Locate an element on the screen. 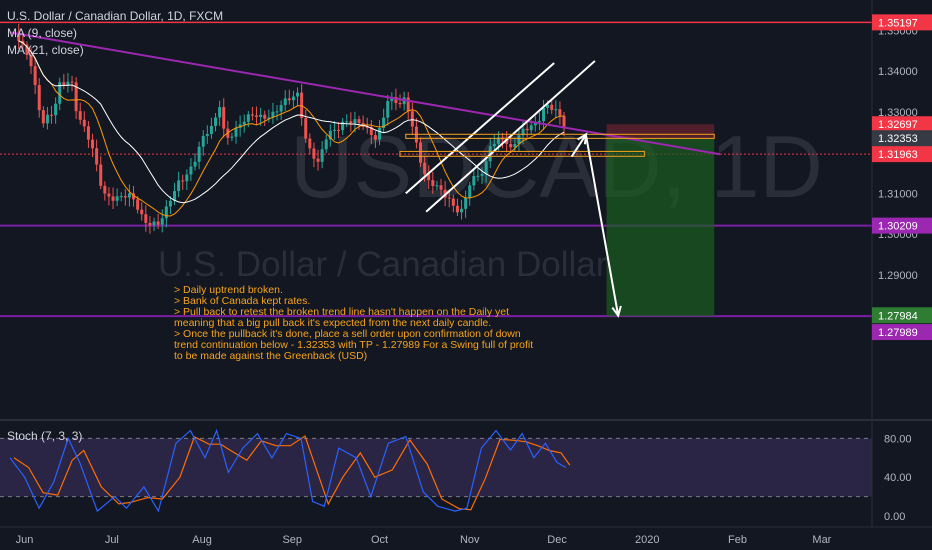  stoch-legend: Stoch (7, 3, 3) is located at coordinates (44, 436).